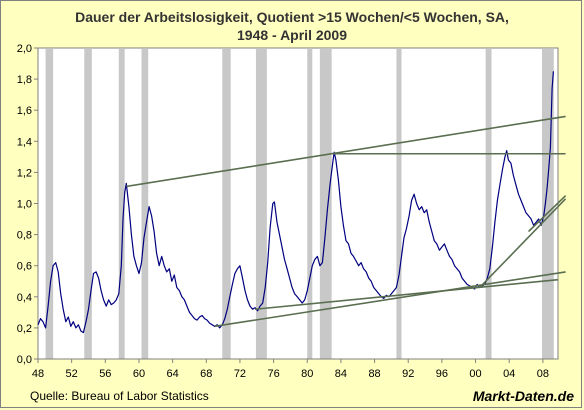  Describe the element at coordinates (105, 374) in the screenshot. I see `x-tick-label: 56` at that location.